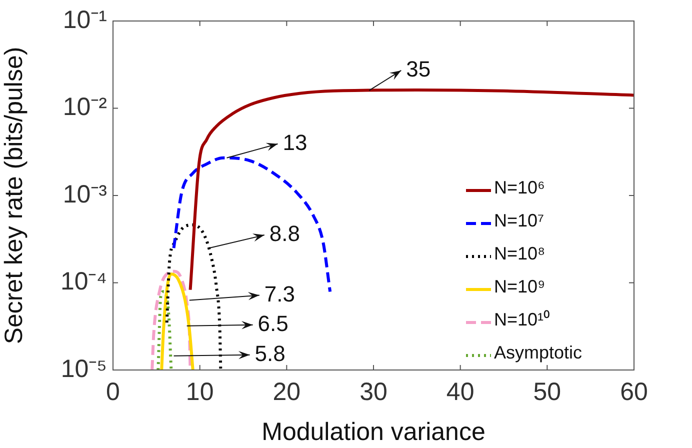  What do you see at coordinates (270, 353) in the screenshot?
I see `annotation: 5.8` at bounding box center [270, 353].